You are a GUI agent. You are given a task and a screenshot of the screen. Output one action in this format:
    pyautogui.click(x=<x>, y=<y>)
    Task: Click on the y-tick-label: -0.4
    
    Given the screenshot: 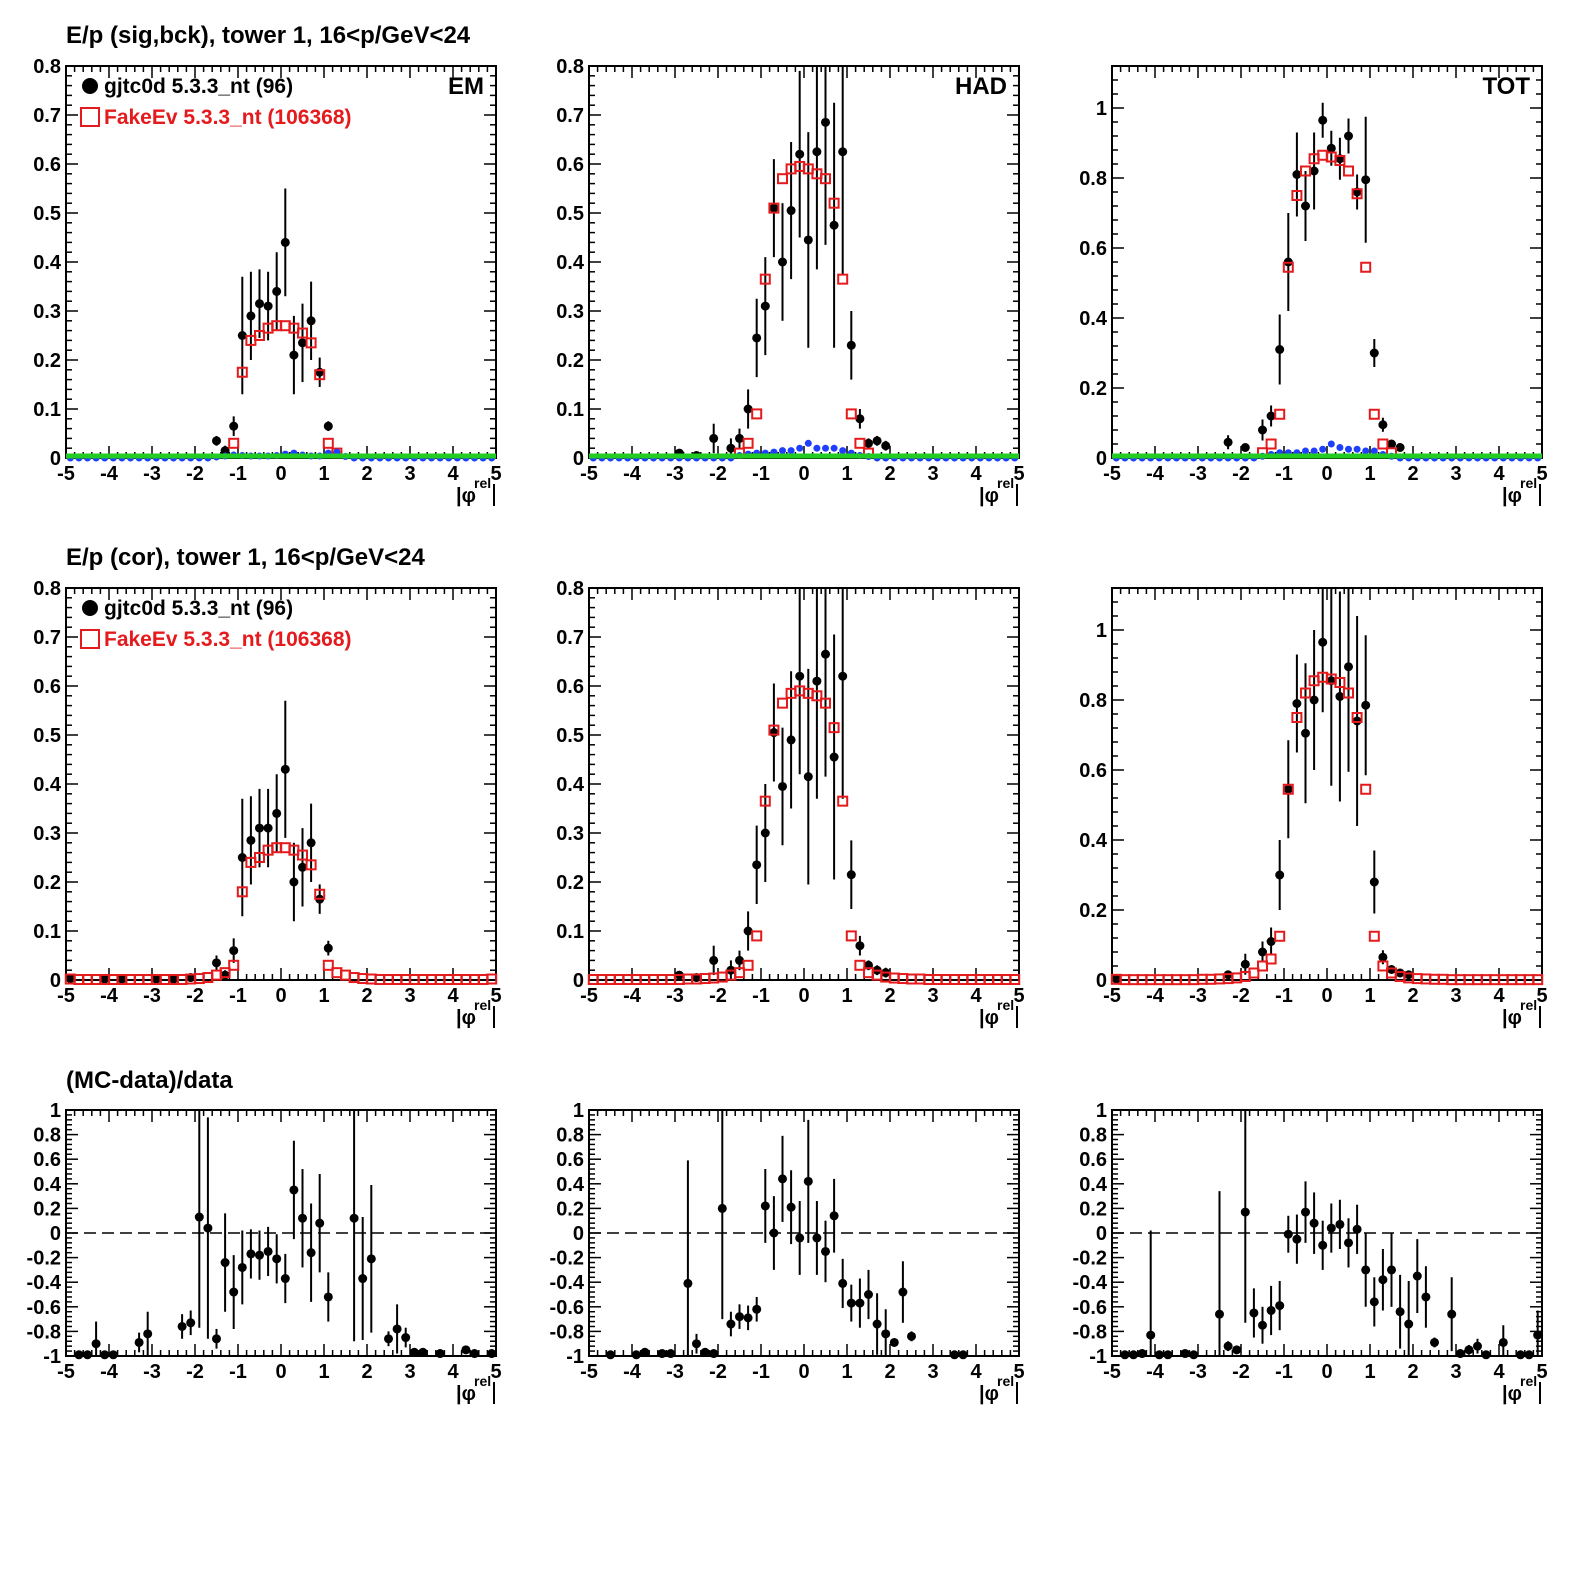 What is the action you would take?
    pyautogui.click(x=44, y=1283)
    